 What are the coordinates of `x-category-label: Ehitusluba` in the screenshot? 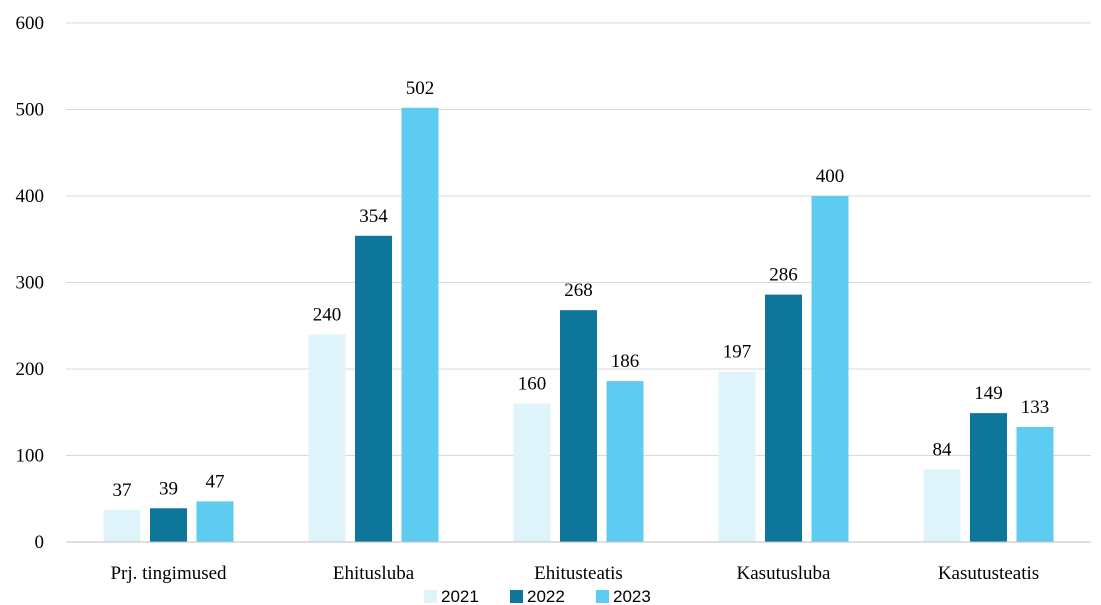 It's located at (374, 573).